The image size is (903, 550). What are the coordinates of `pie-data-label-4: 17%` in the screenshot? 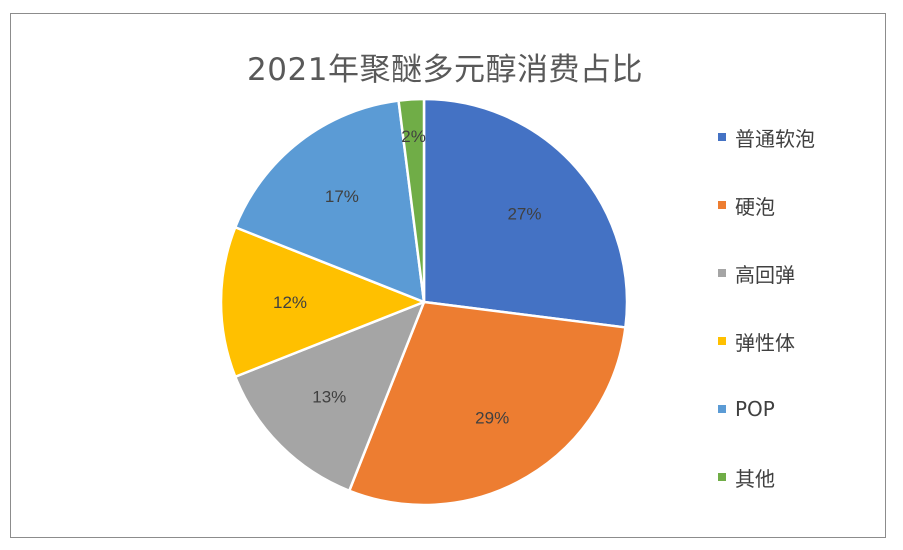 It's located at (342, 196).